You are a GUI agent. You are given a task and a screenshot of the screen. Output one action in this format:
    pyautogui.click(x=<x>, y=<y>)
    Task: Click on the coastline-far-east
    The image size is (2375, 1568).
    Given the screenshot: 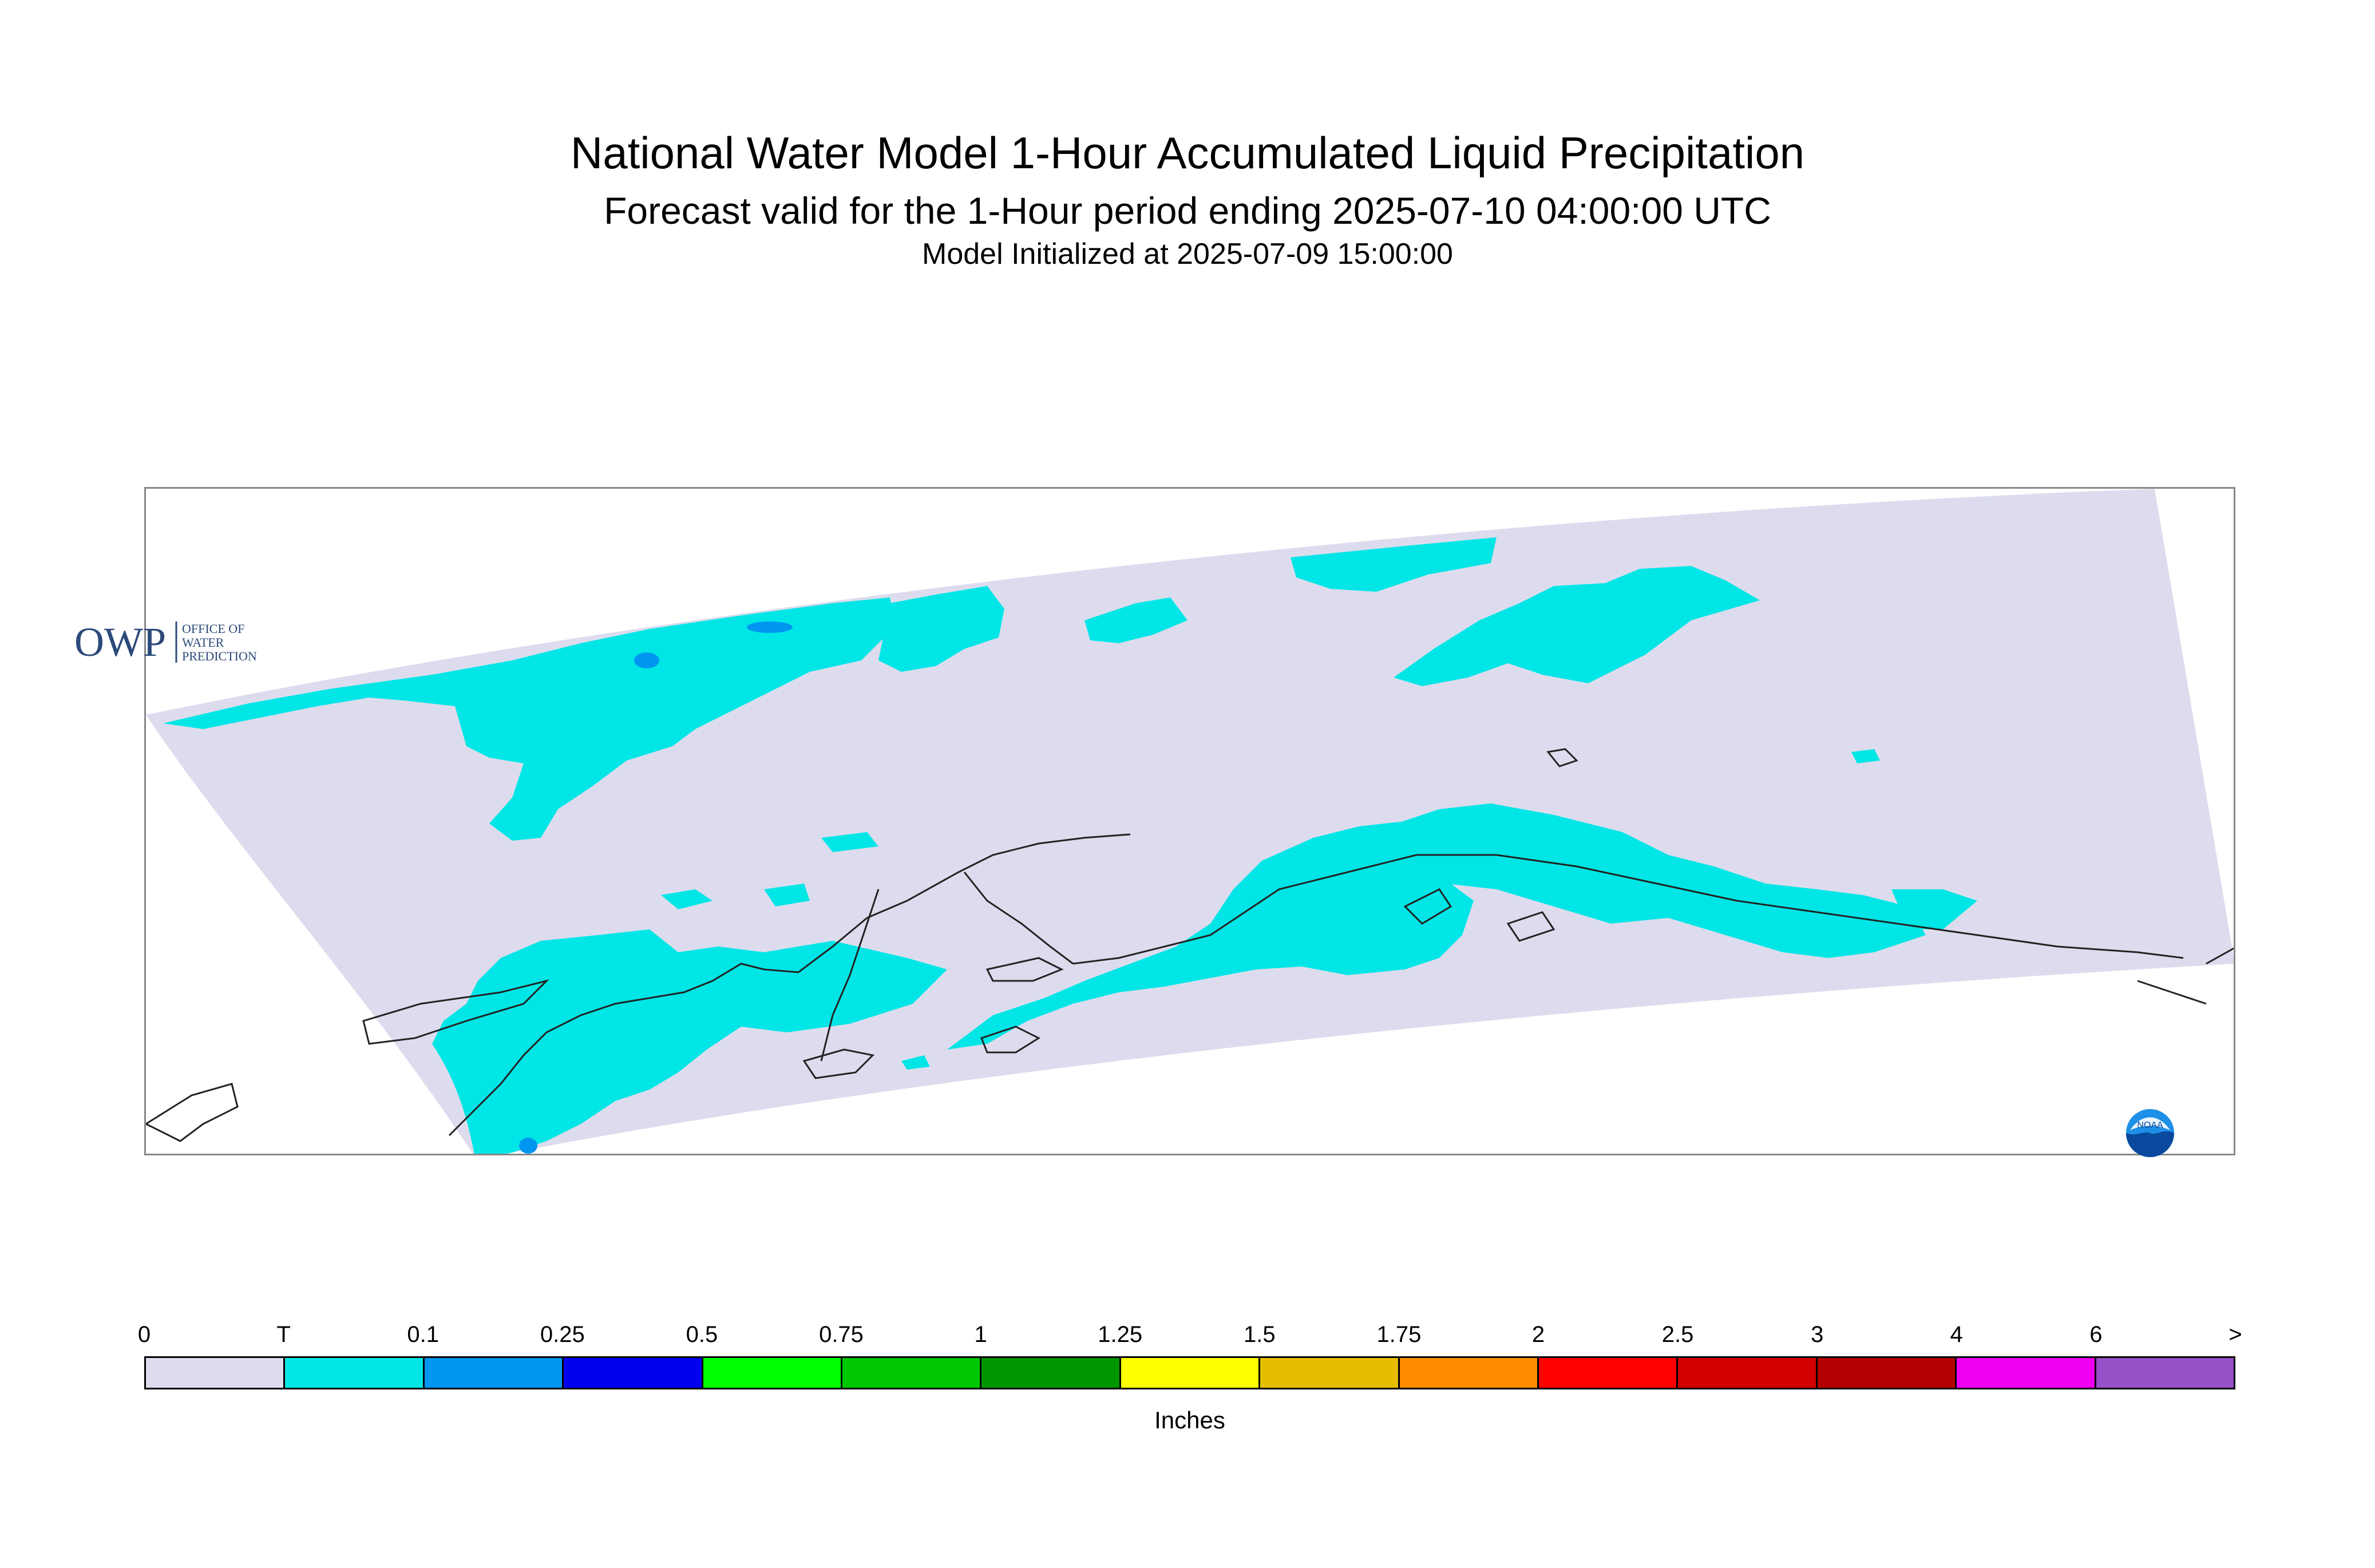 What is the action you would take?
    pyautogui.click(x=2185, y=976)
    